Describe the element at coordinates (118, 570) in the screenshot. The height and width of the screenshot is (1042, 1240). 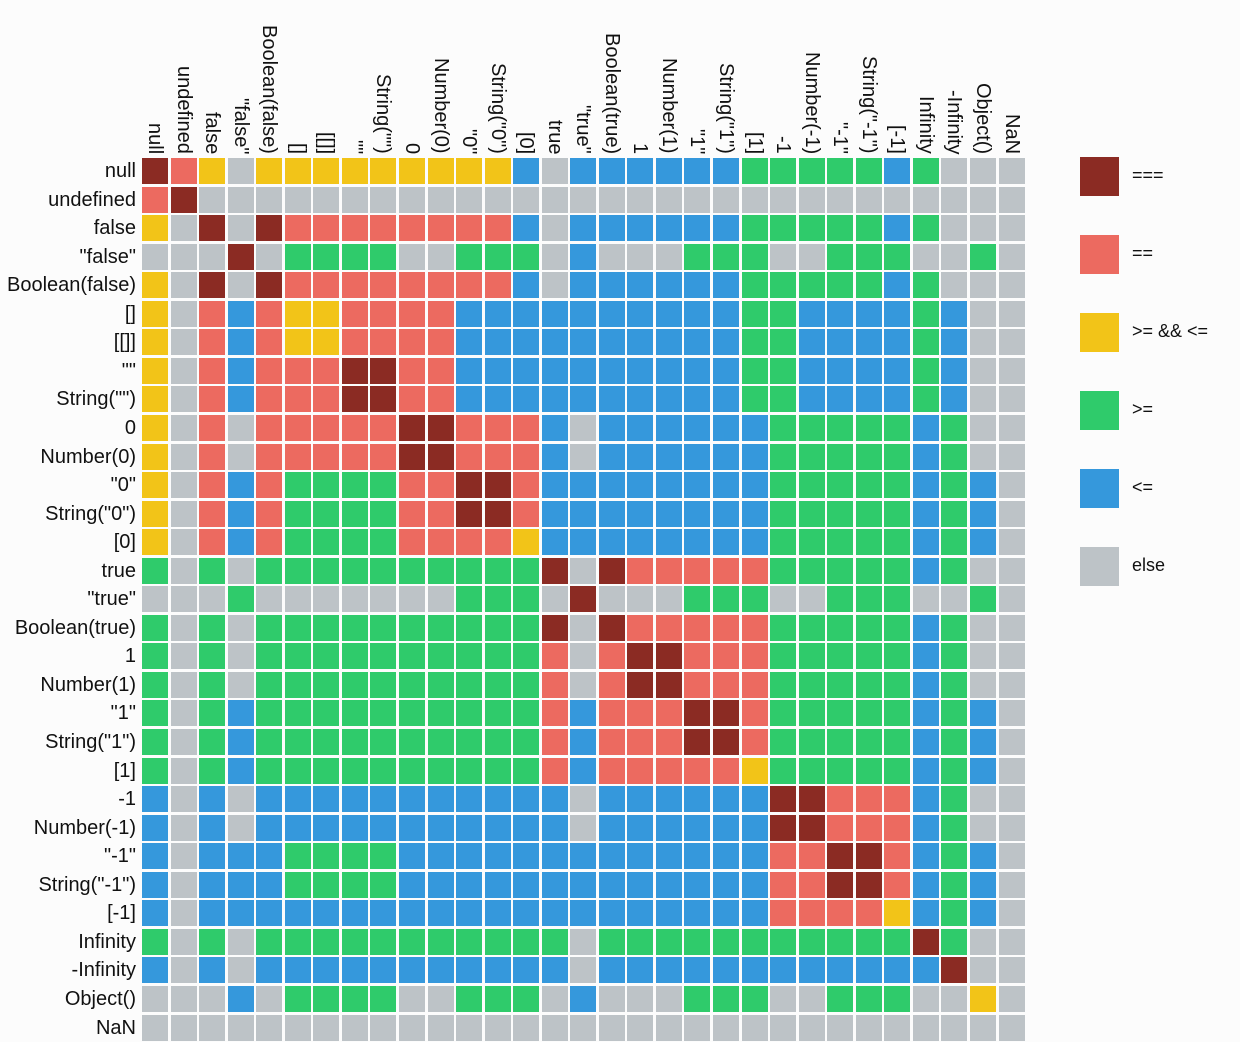
I see `row-label: true` at that location.